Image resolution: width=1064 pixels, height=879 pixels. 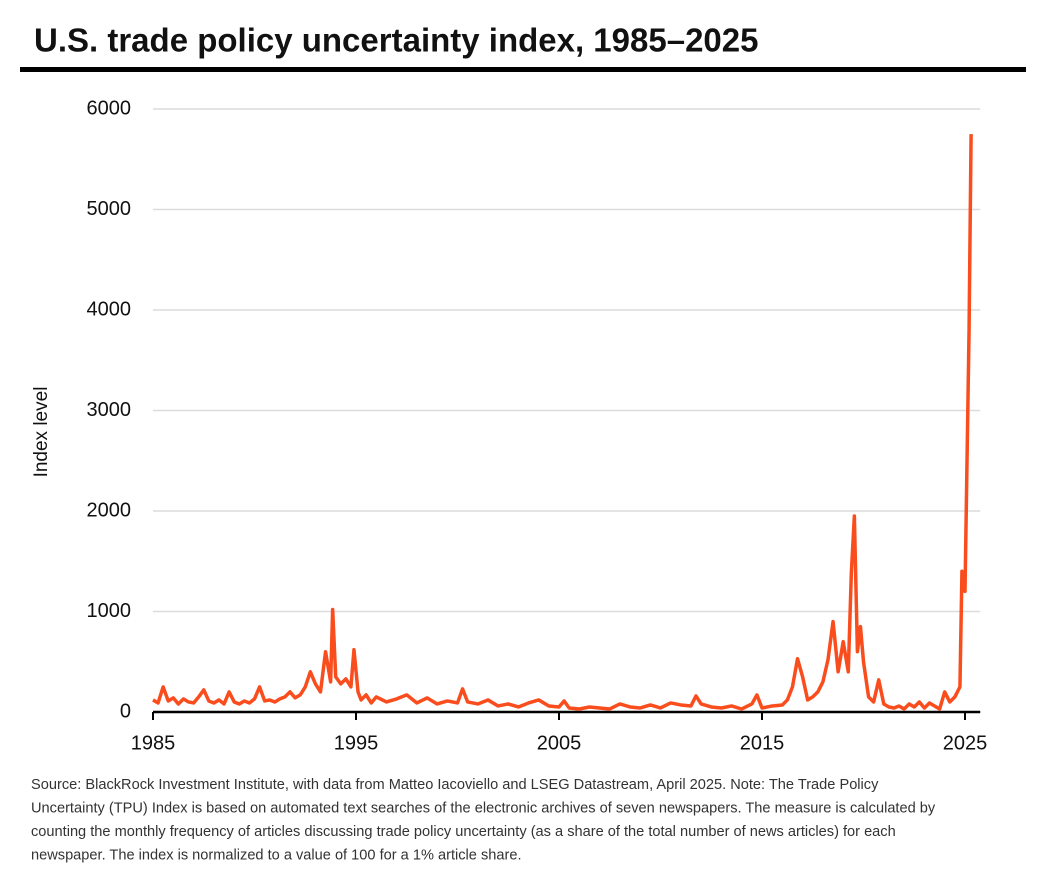 I want to click on y-tick-label: 6000, so click(x=109, y=108).